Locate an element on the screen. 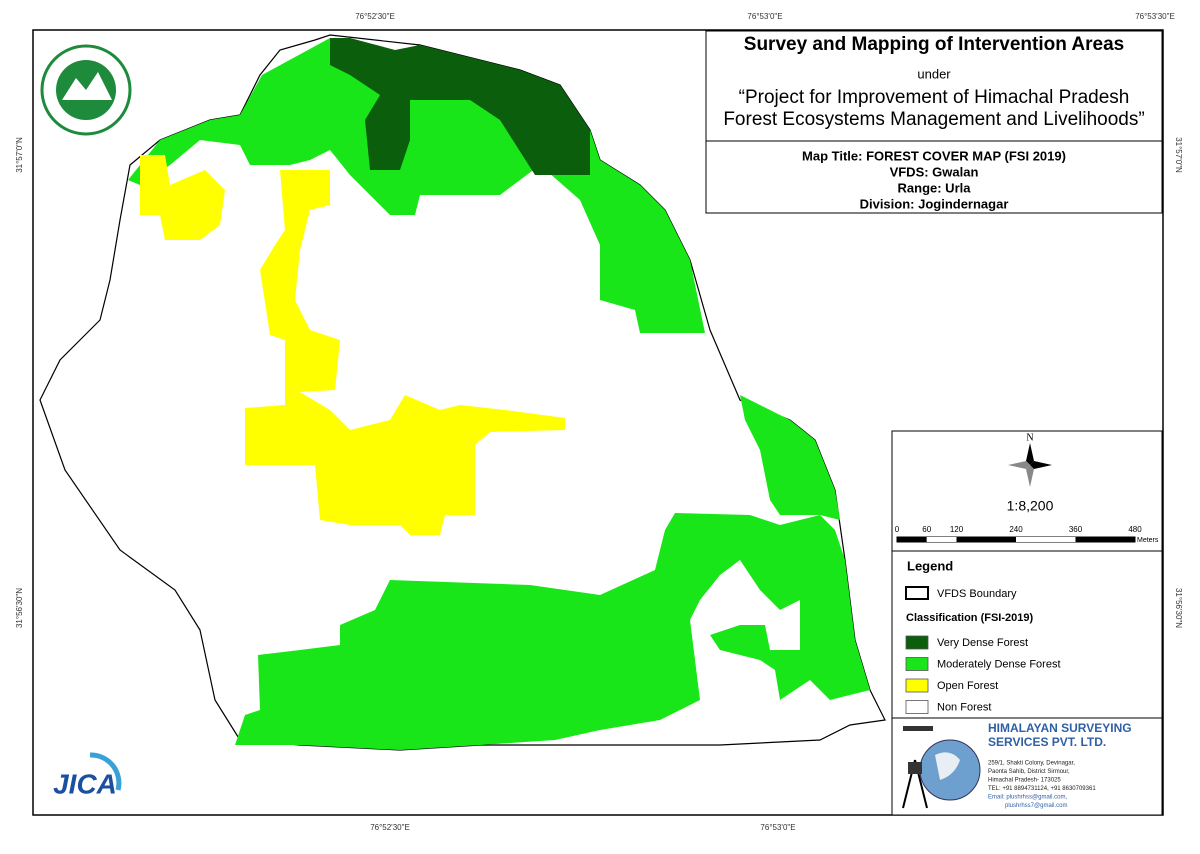 The height and width of the screenshot is (854, 1200). address-line: Paonta Sahib, District Sirmour, is located at coordinates (1029, 772).